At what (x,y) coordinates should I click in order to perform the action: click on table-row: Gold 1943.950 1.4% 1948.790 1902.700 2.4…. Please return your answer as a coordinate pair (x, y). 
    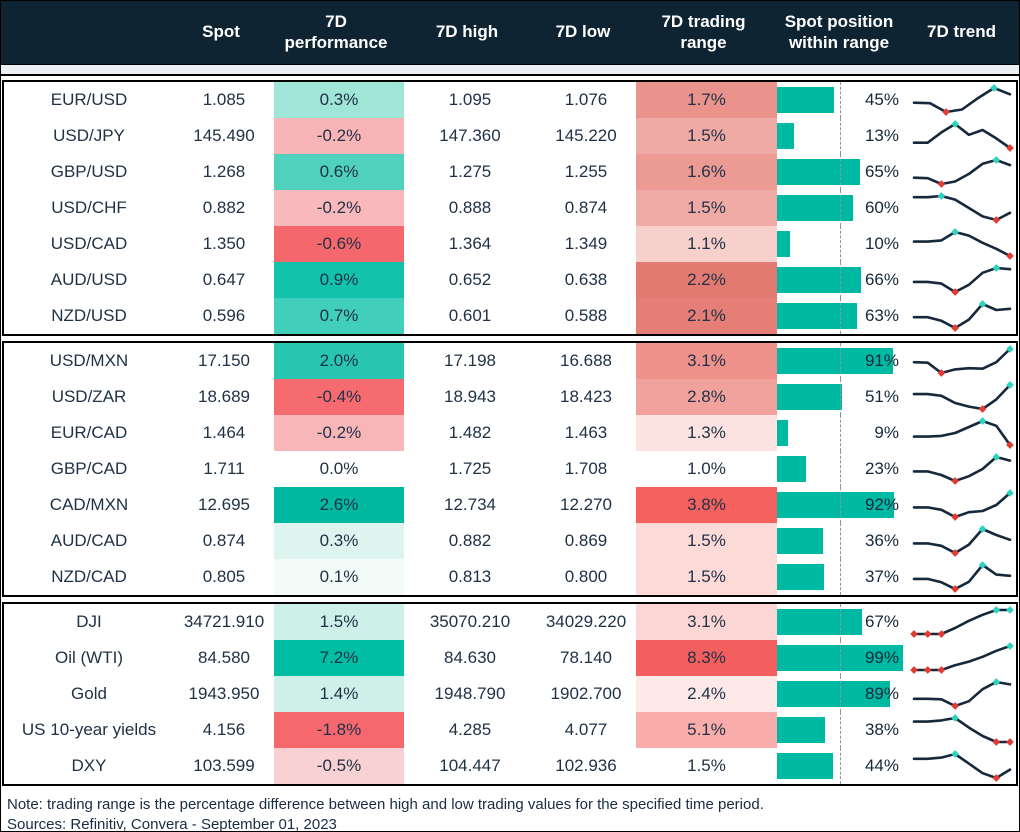
    Looking at the image, I should click on (510, 694).